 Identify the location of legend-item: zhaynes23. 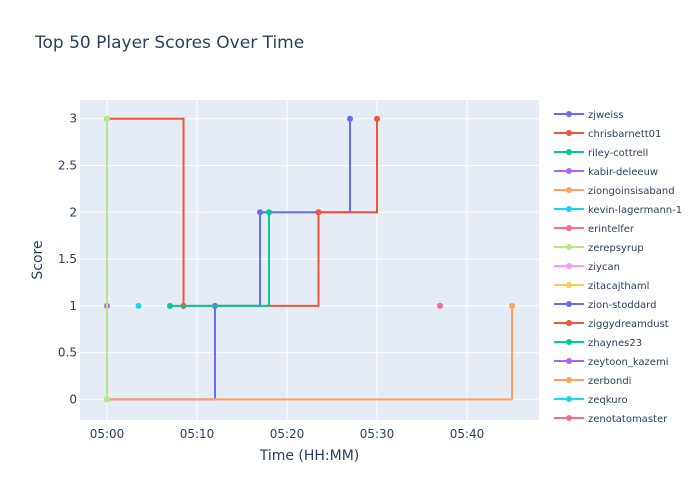
(598, 343).